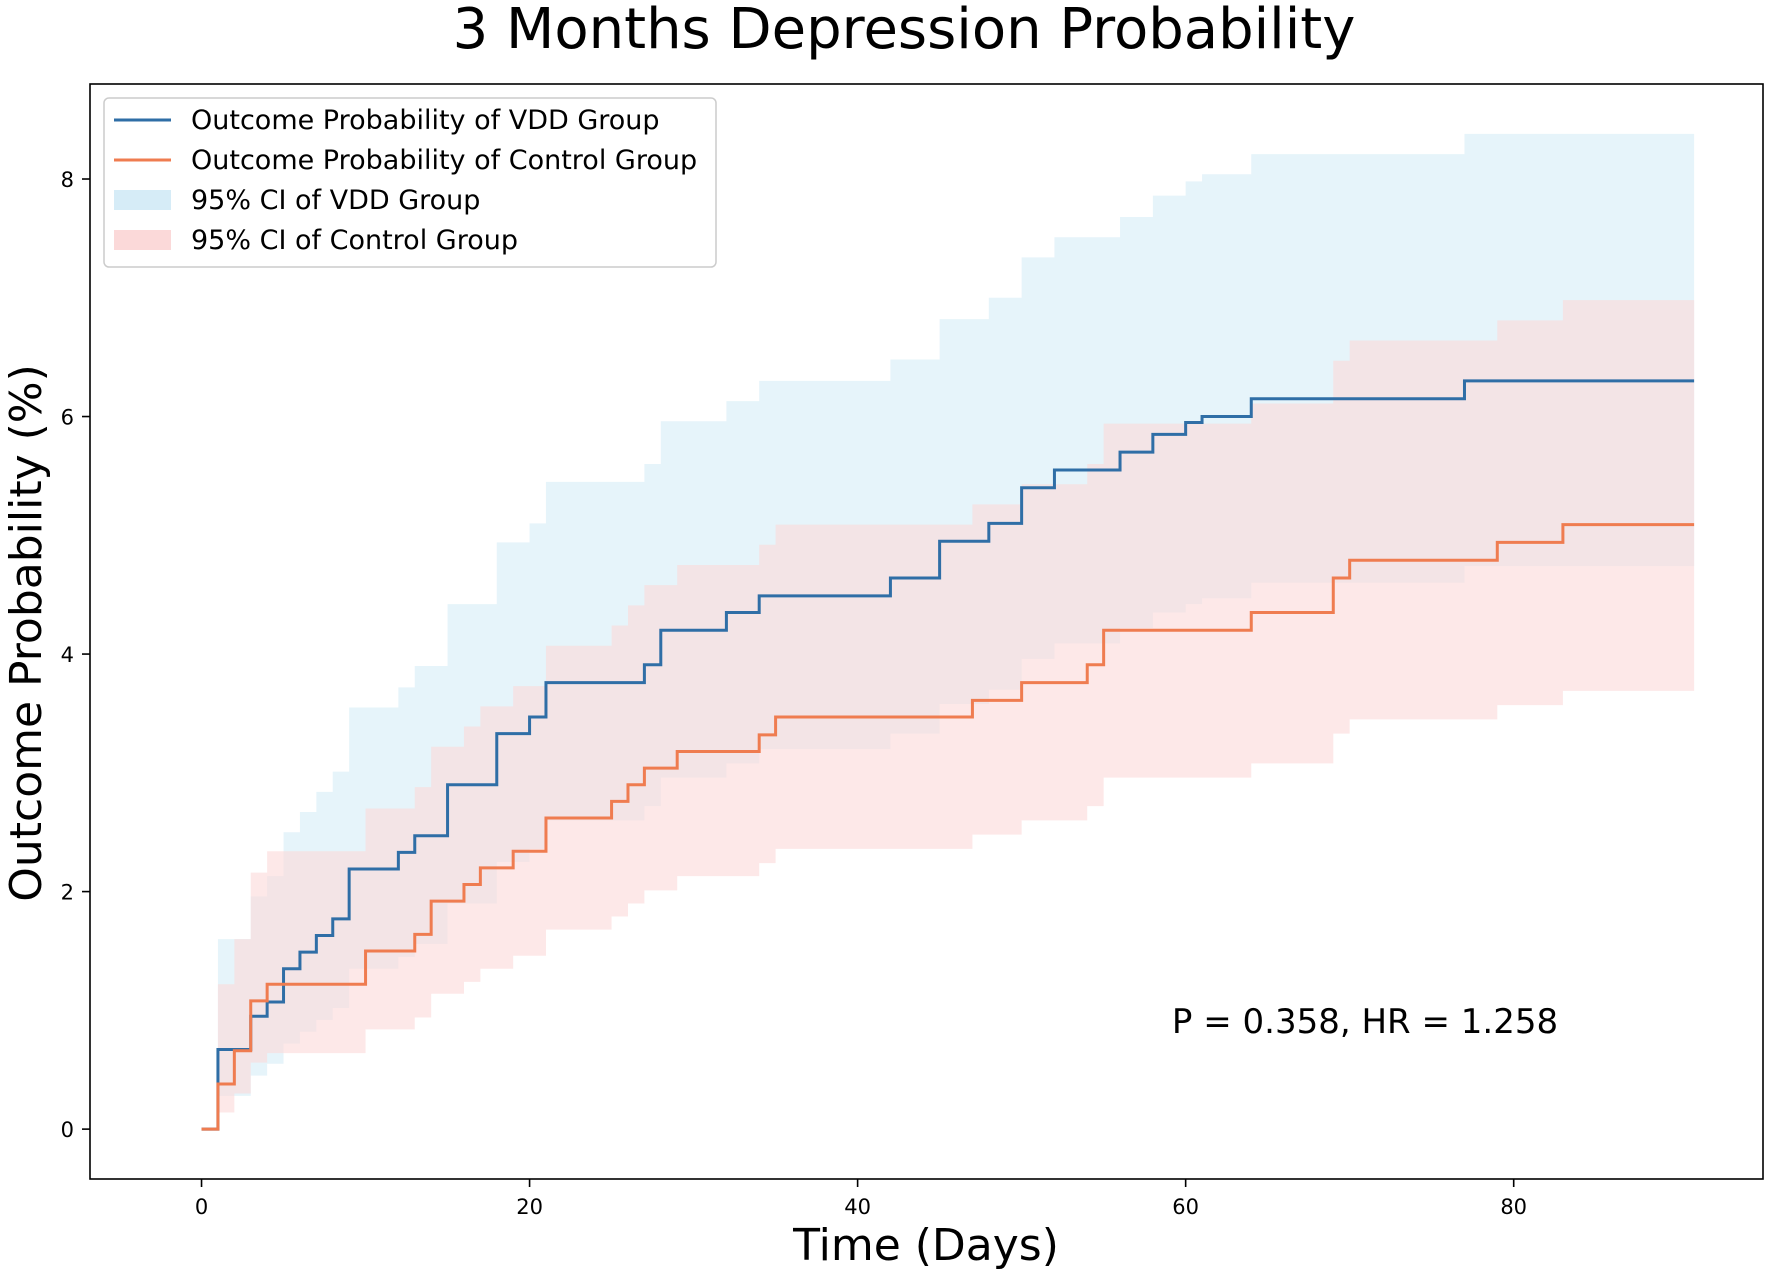  What do you see at coordinates (67, 180) in the screenshot?
I see `y-tick-label: 8` at bounding box center [67, 180].